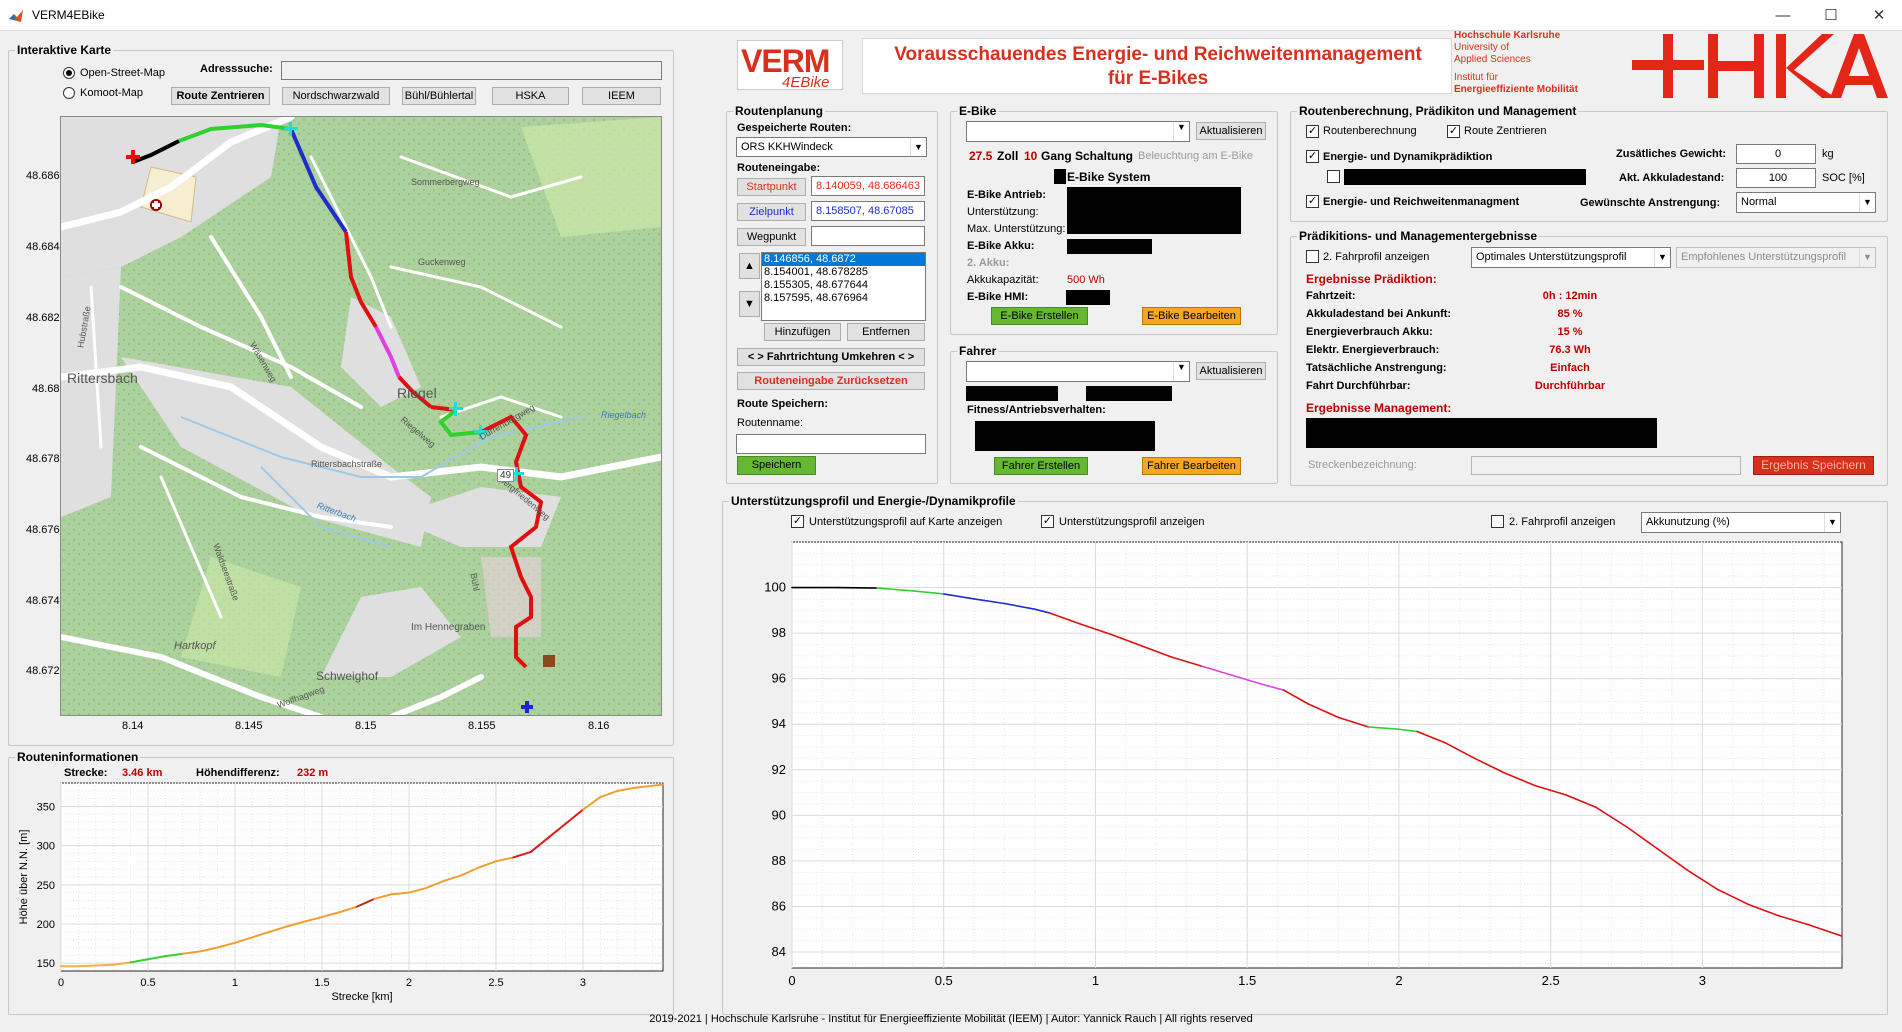 The height and width of the screenshot is (1032, 1902). Describe the element at coordinates (1776, 257) in the screenshot. I see `recommended-profile-select: Empfohlenes Unterstützungsprofil ▼` at that location.